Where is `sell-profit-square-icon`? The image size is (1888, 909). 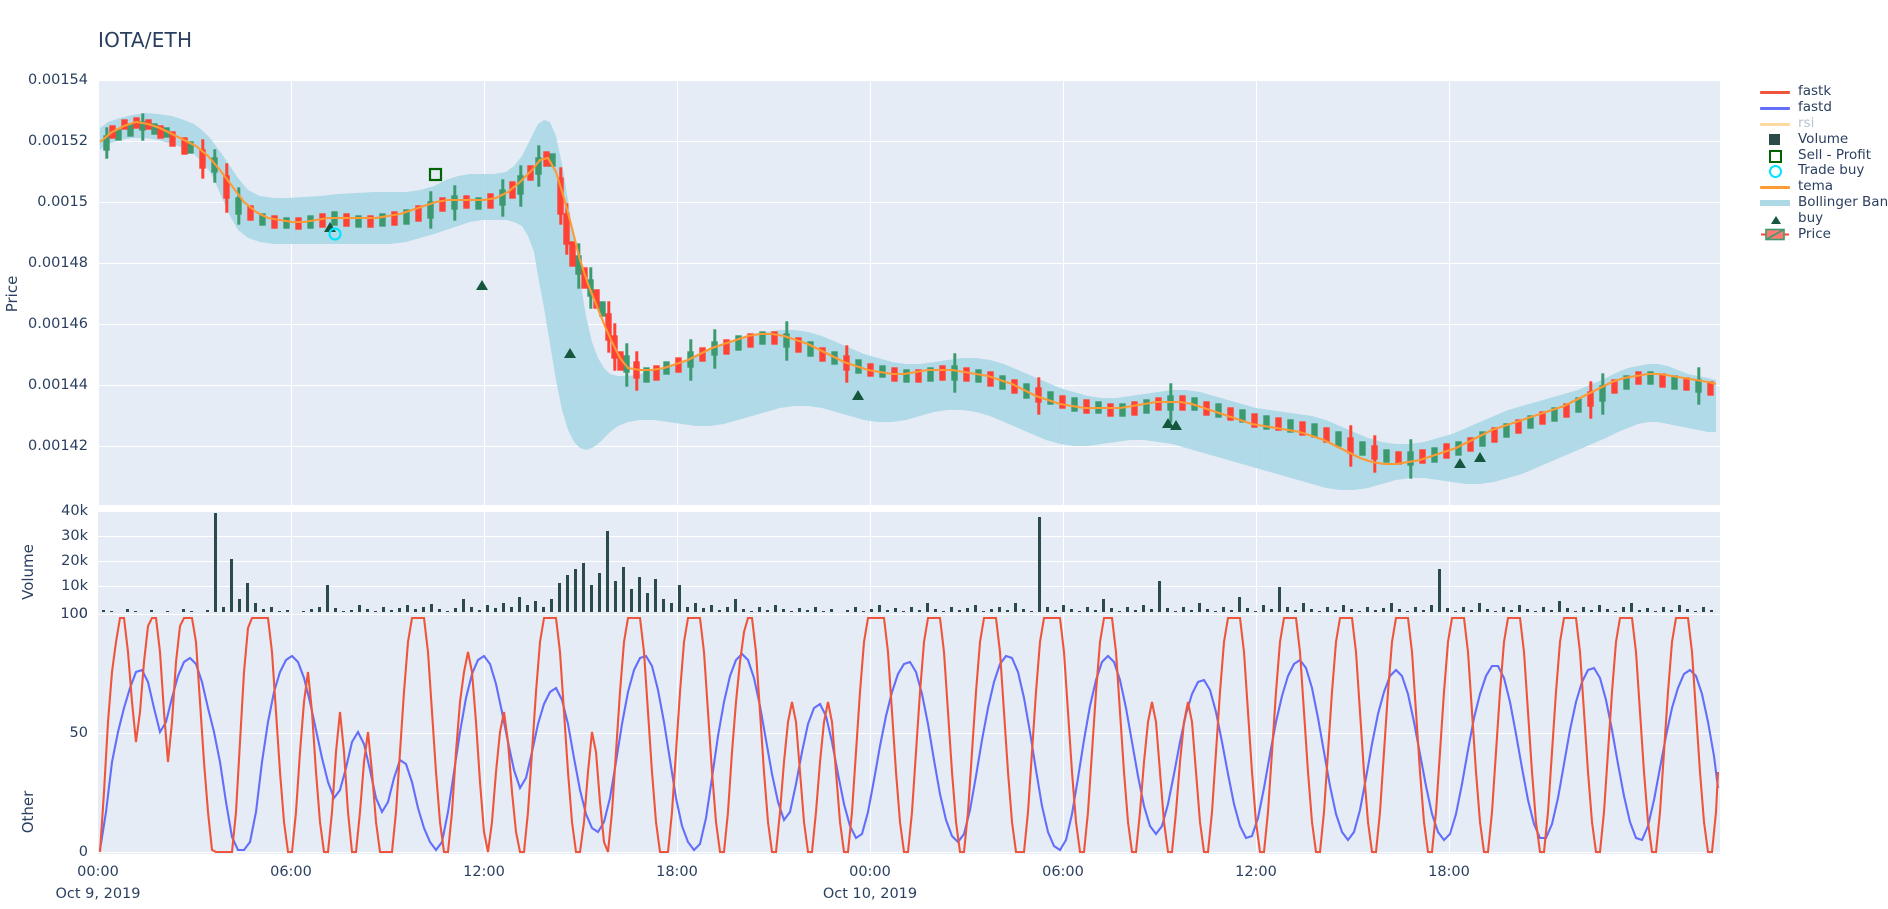
sell-profit-square-icon is located at coordinates (1775, 155).